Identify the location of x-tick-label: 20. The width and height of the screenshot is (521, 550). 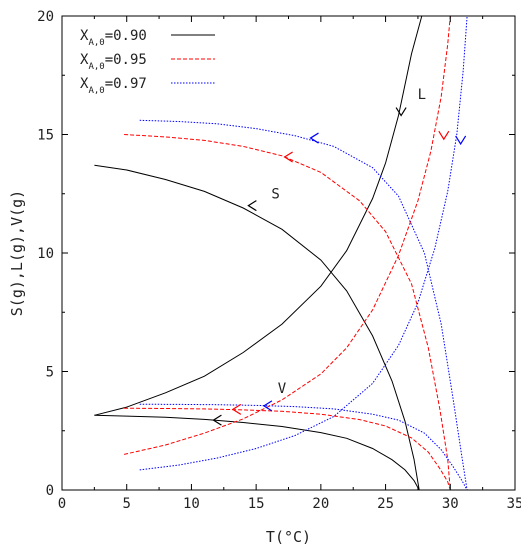
(320, 504).